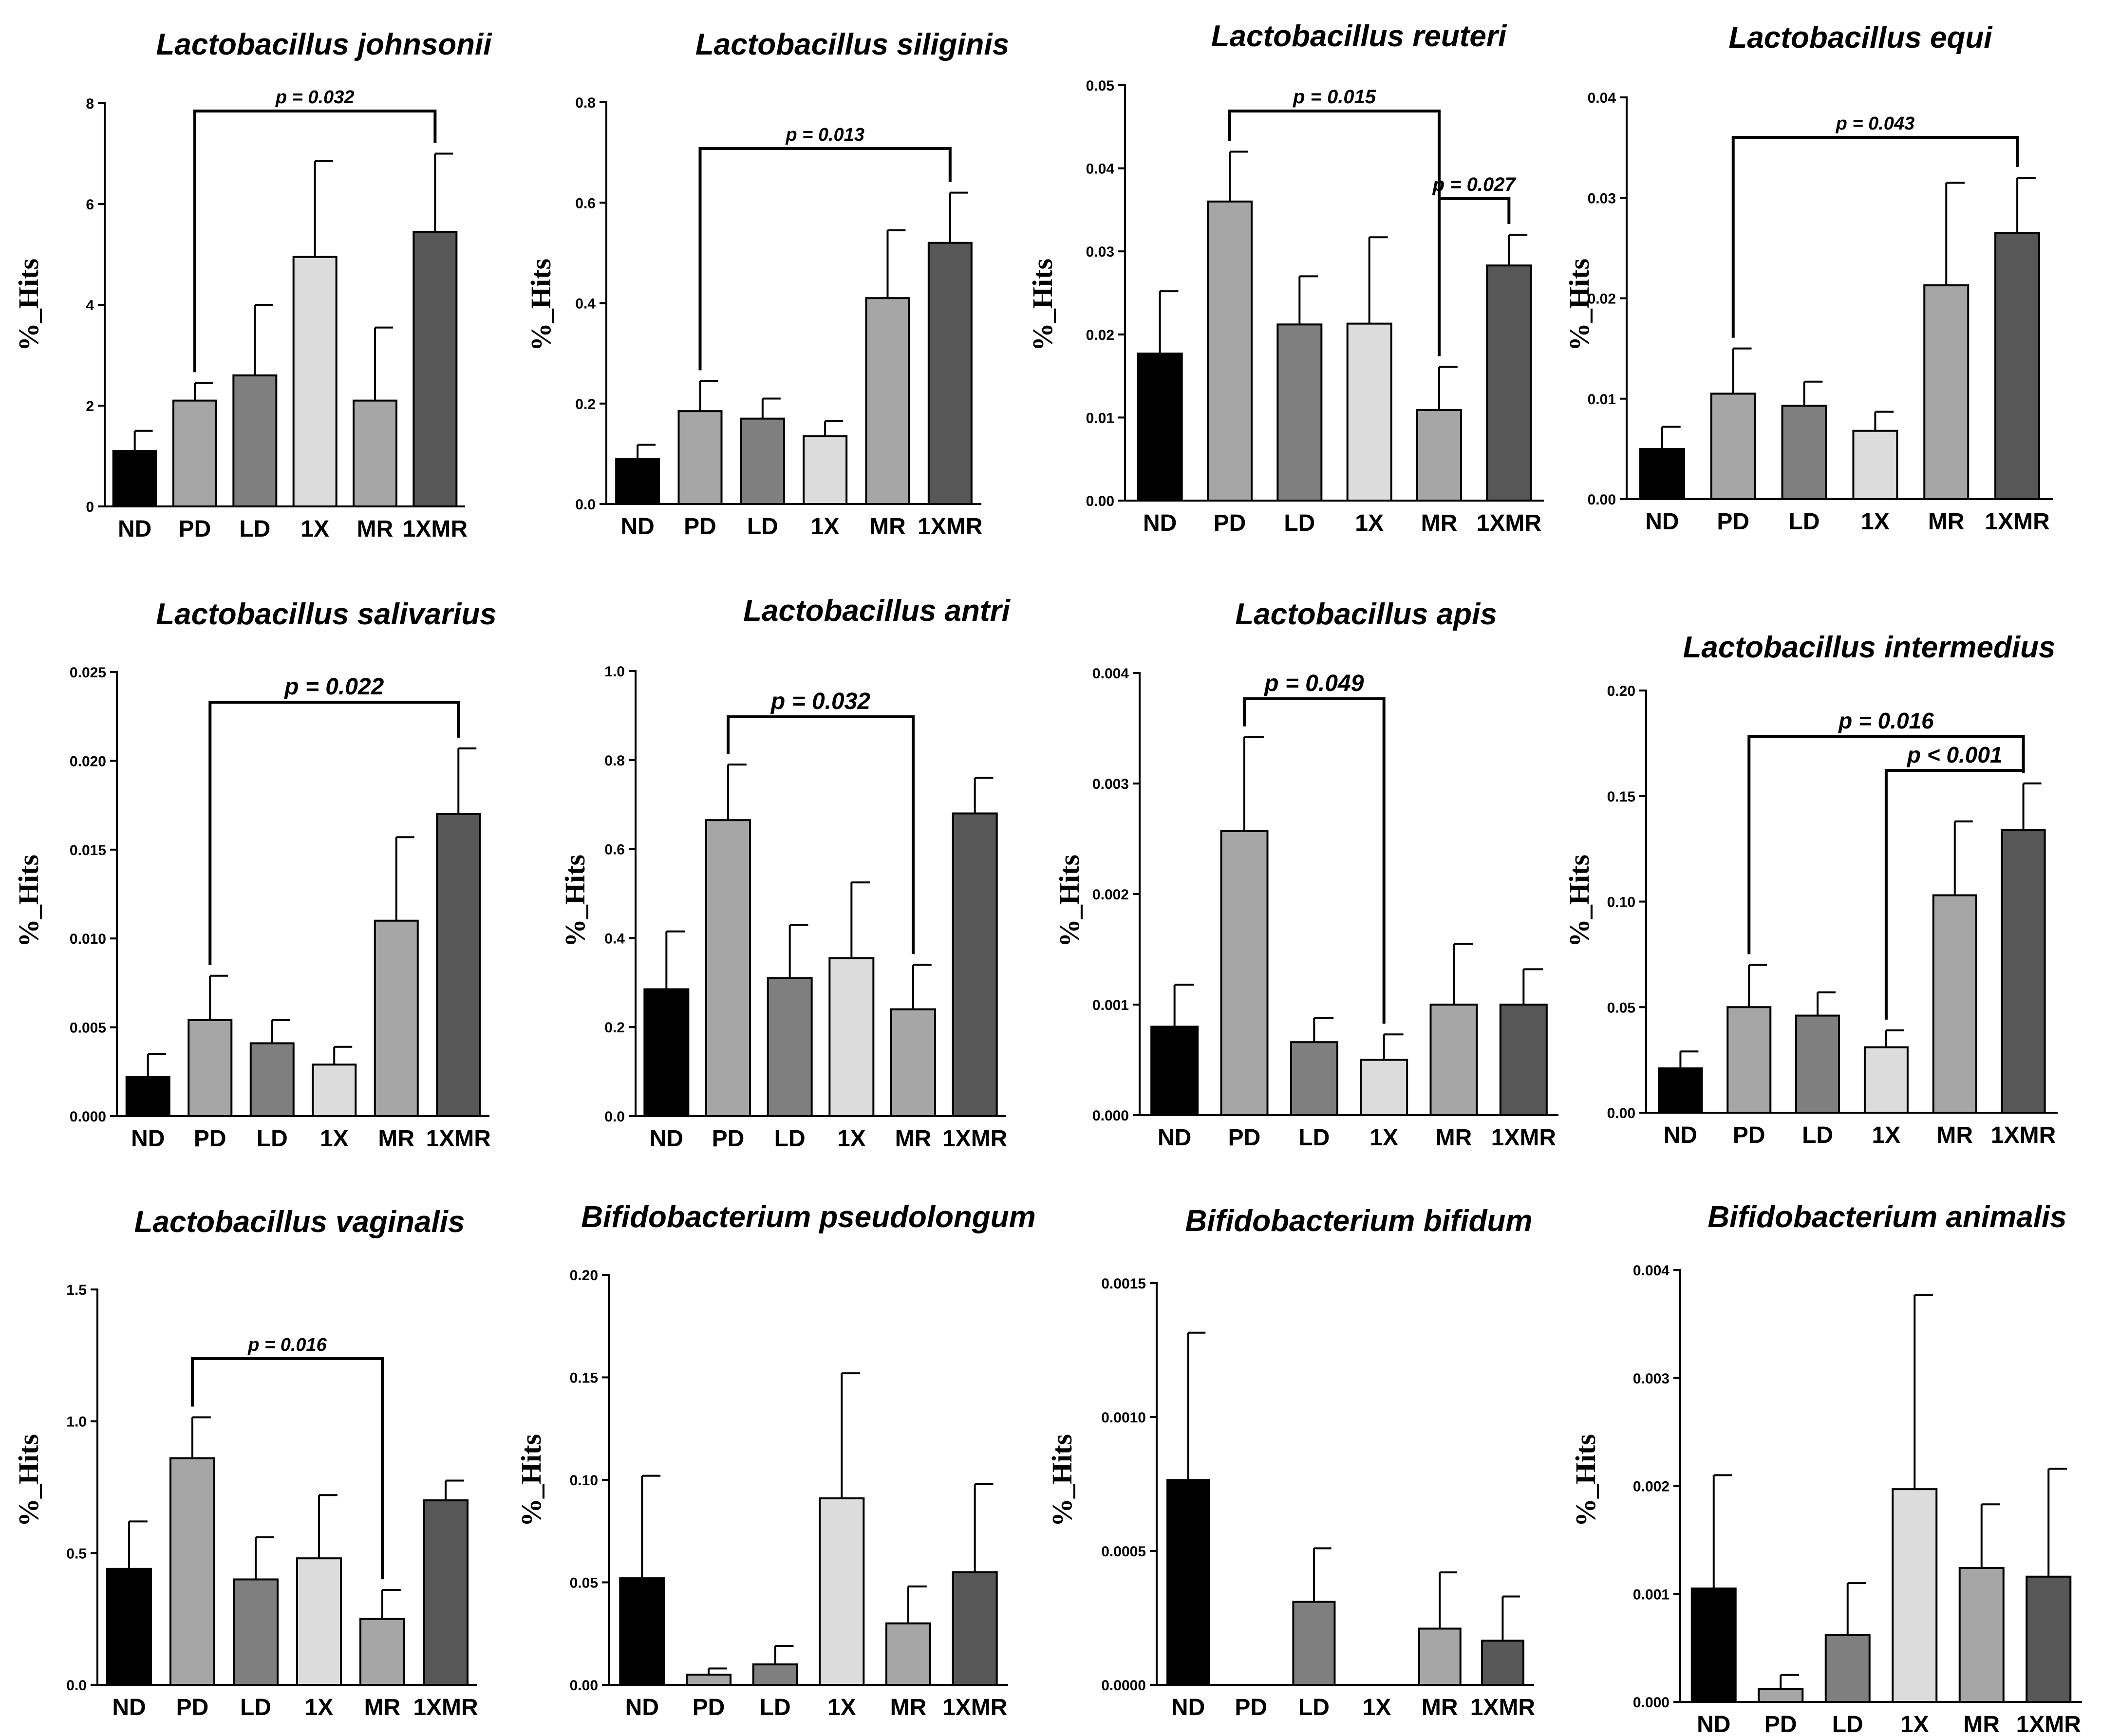 The height and width of the screenshot is (1736, 2101). What do you see at coordinates (334, 687) in the screenshot?
I see `p-value-label: p = 0.022` at bounding box center [334, 687].